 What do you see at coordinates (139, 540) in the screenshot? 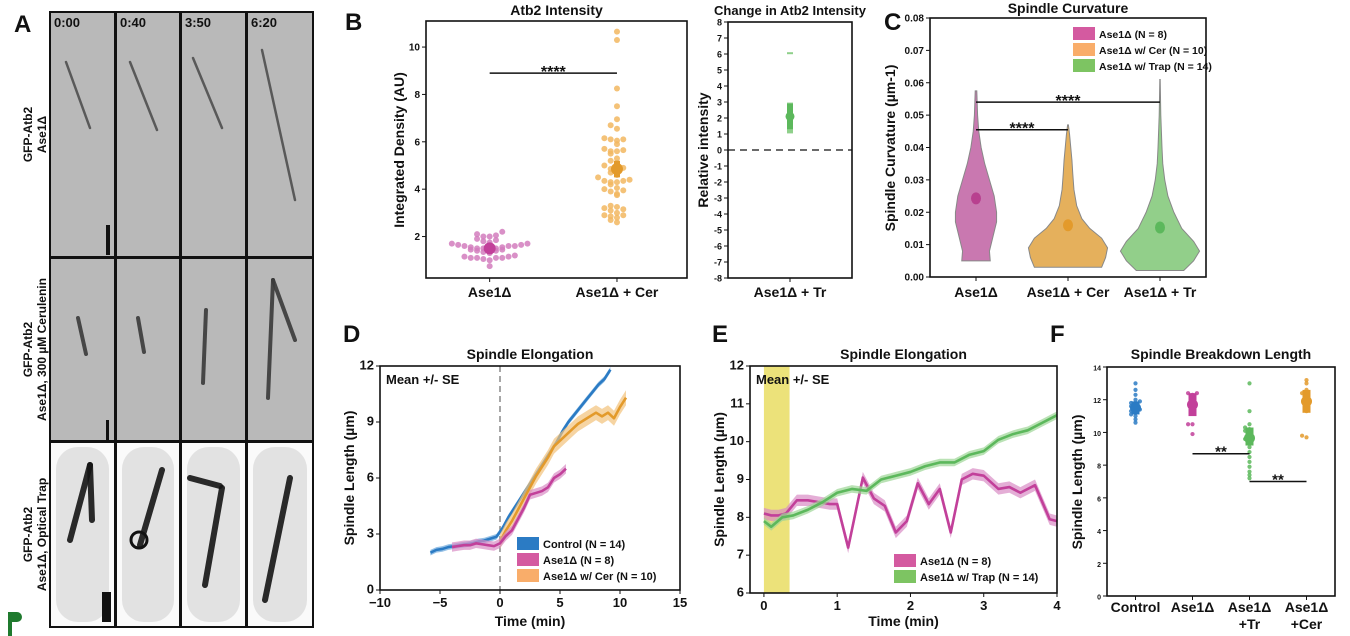
I see `optical-trap-bead` at bounding box center [139, 540].